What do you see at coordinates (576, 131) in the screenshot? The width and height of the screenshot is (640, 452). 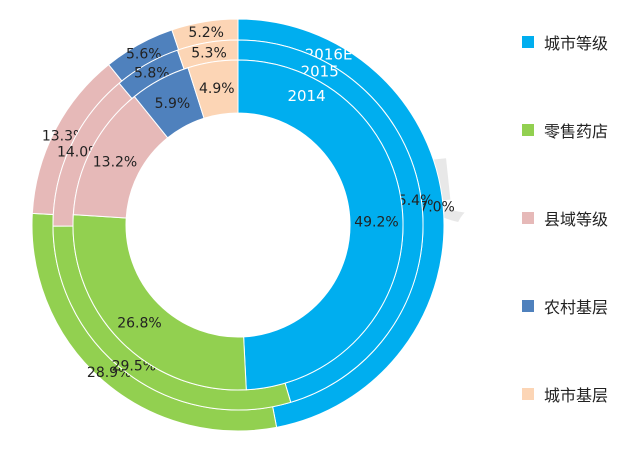 I see `legend-label-1: 零售药店` at bounding box center [576, 131].